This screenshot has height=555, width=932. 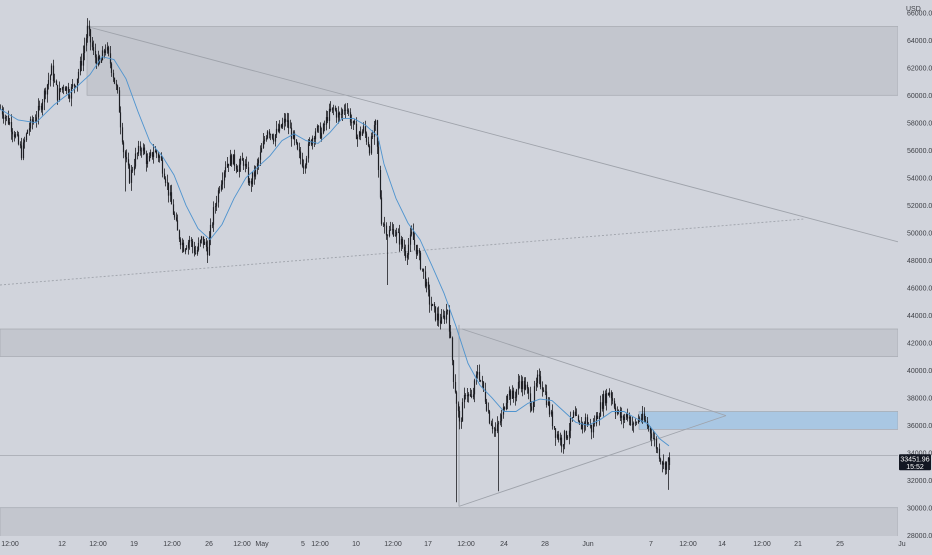 What do you see at coordinates (919, 13) in the screenshot?
I see `y-tick-label: 66000.00` at bounding box center [919, 13].